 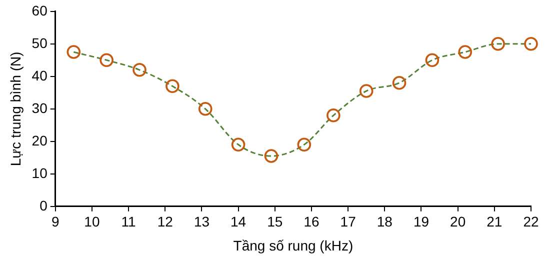 I want to click on x-tick-label: 21, so click(x=494, y=222).